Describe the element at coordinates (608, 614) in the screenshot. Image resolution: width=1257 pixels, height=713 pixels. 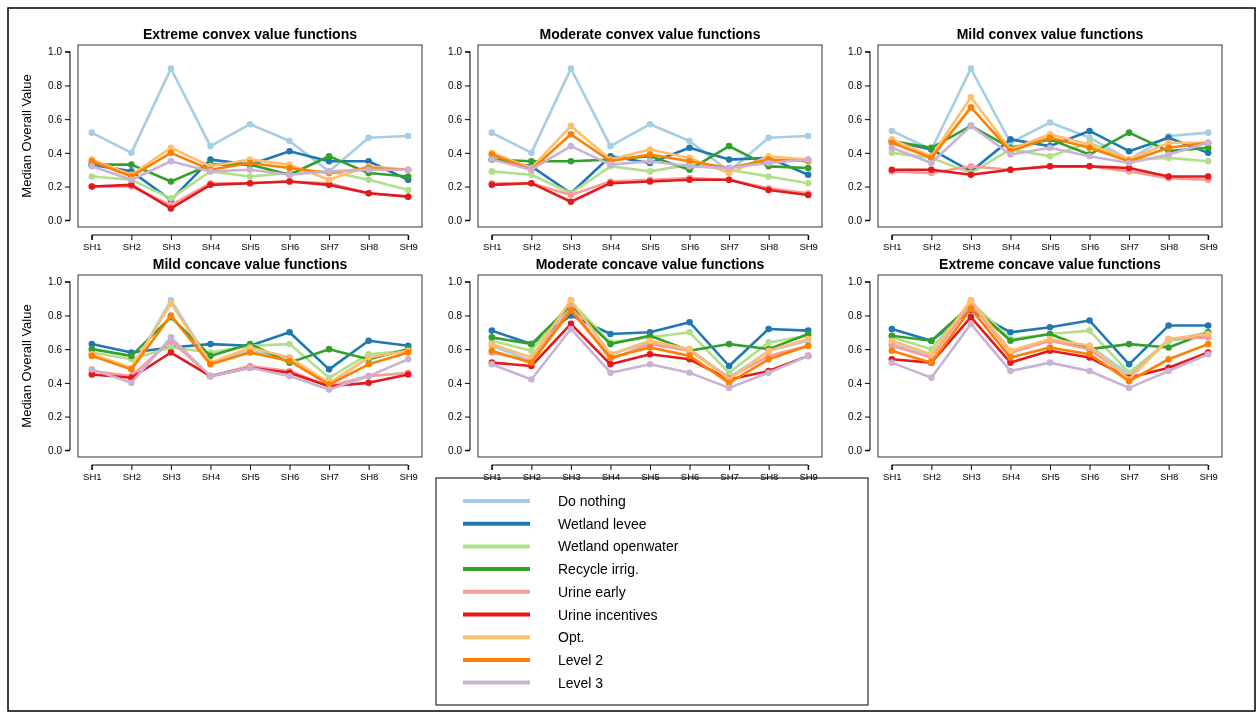
I see `legend-label: Urine incentives` at that location.